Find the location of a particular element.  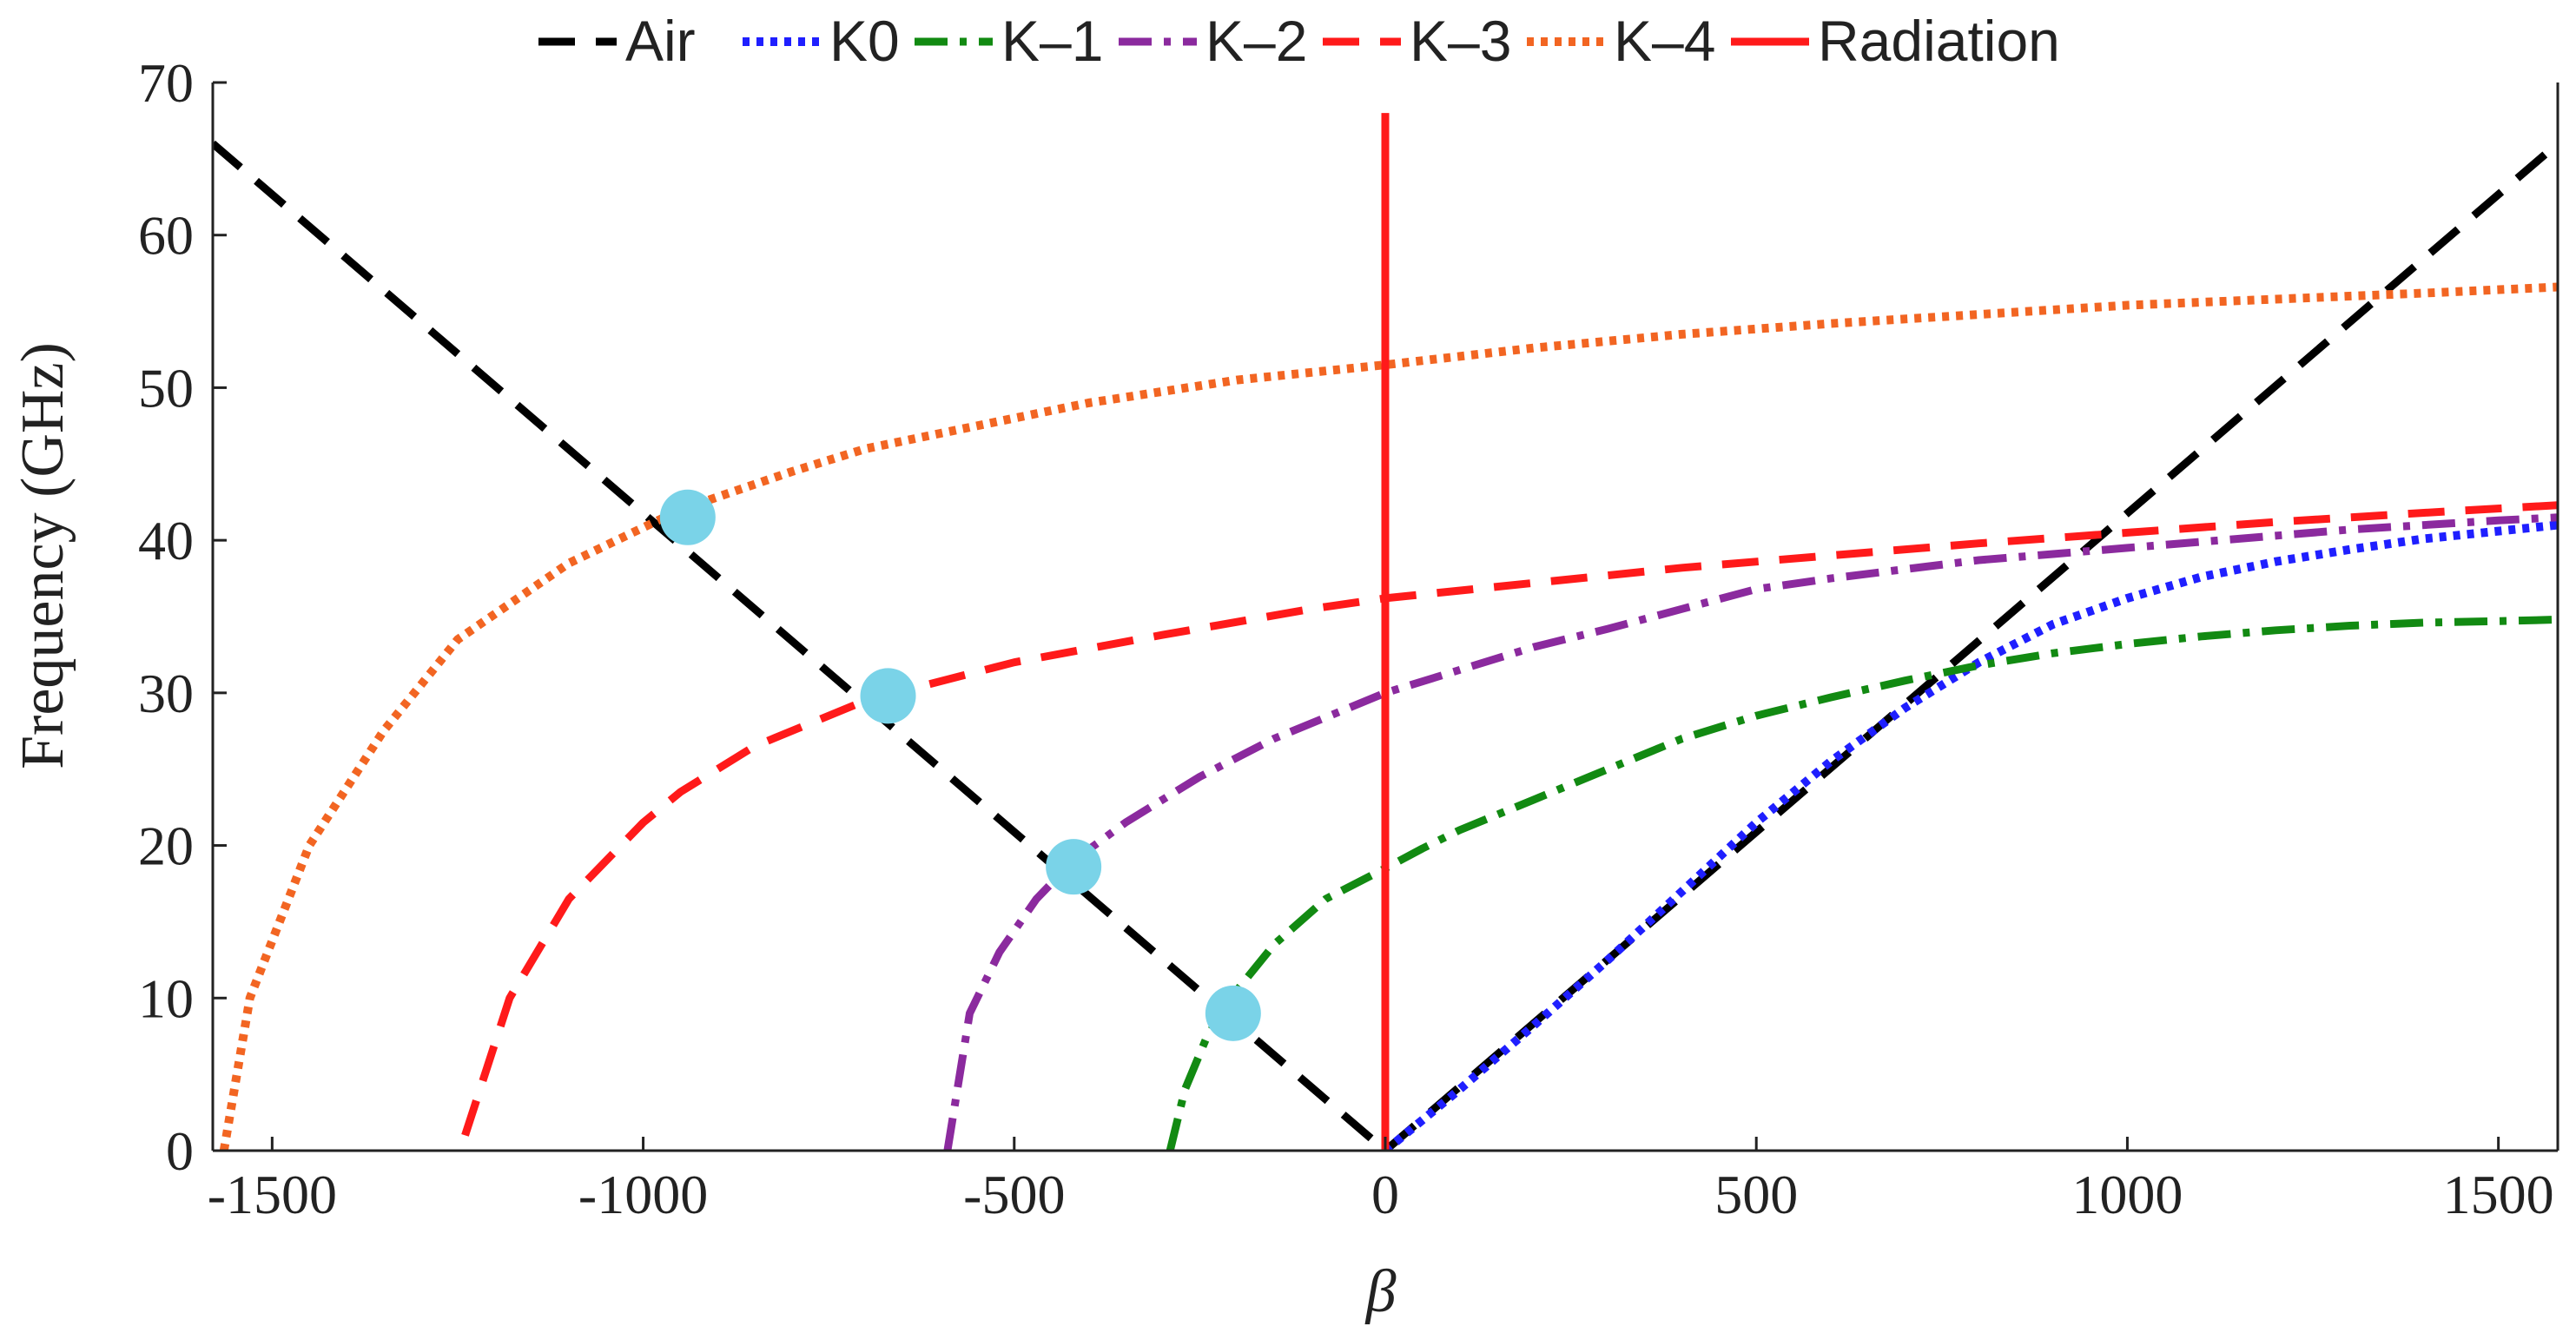

intersection-markers is located at coordinates (960, 765).